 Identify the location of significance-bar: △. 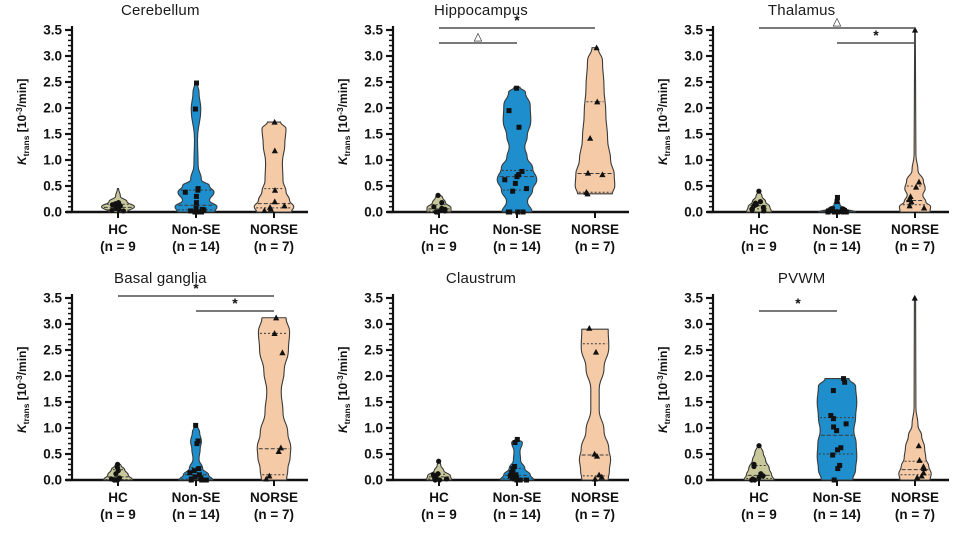
(837, 22).